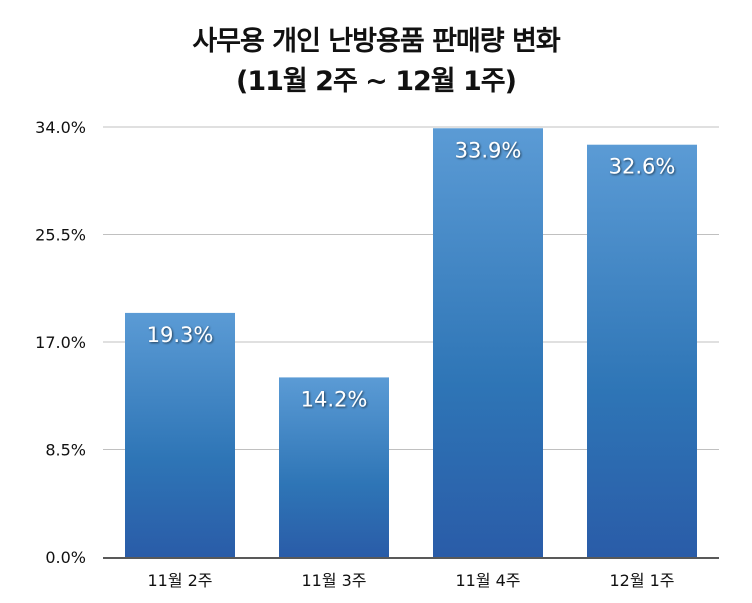 The width and height of the screenshot is (752, 603). Describe the element at coordinates (60, 235) in the screenshot. I see `y-tick-label: 25.5%` at that location.